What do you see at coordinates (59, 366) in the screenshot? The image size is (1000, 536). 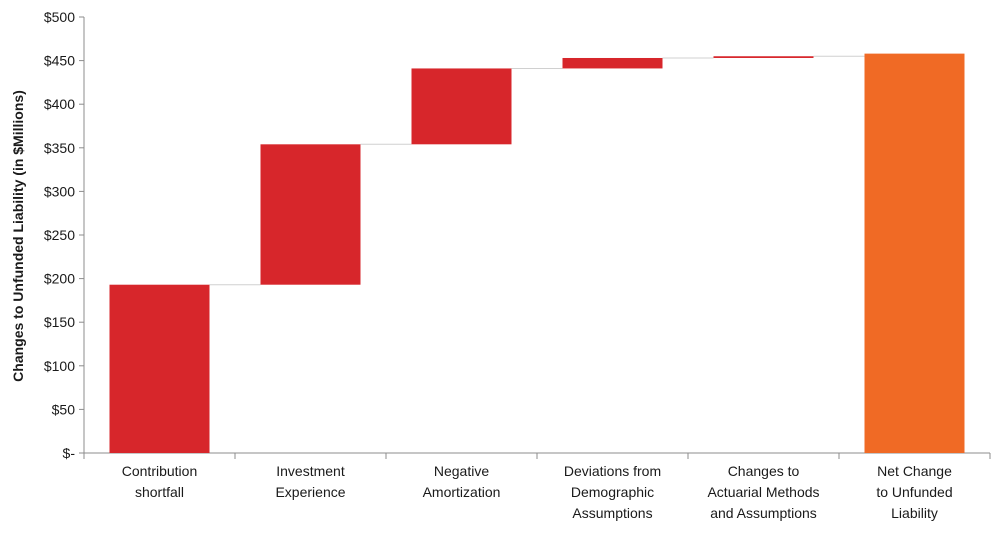 I see `y-tick-label: $100` at bounding box center [59, 366].